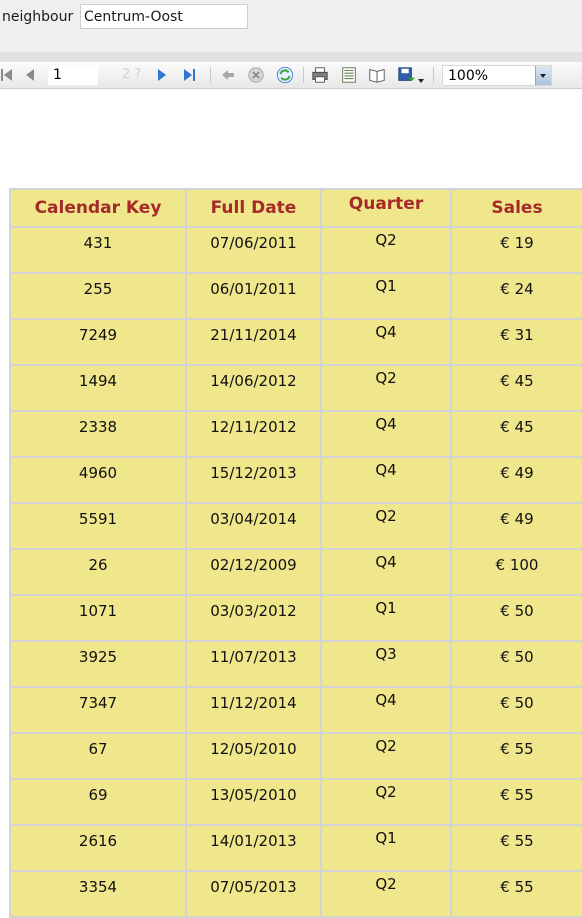 The width and height of the screenshot is (582, 918). What do you see at coordinates (73, 75) in the screenshot?
I see `current-page-input: 1` at bounding box center [73, 75].